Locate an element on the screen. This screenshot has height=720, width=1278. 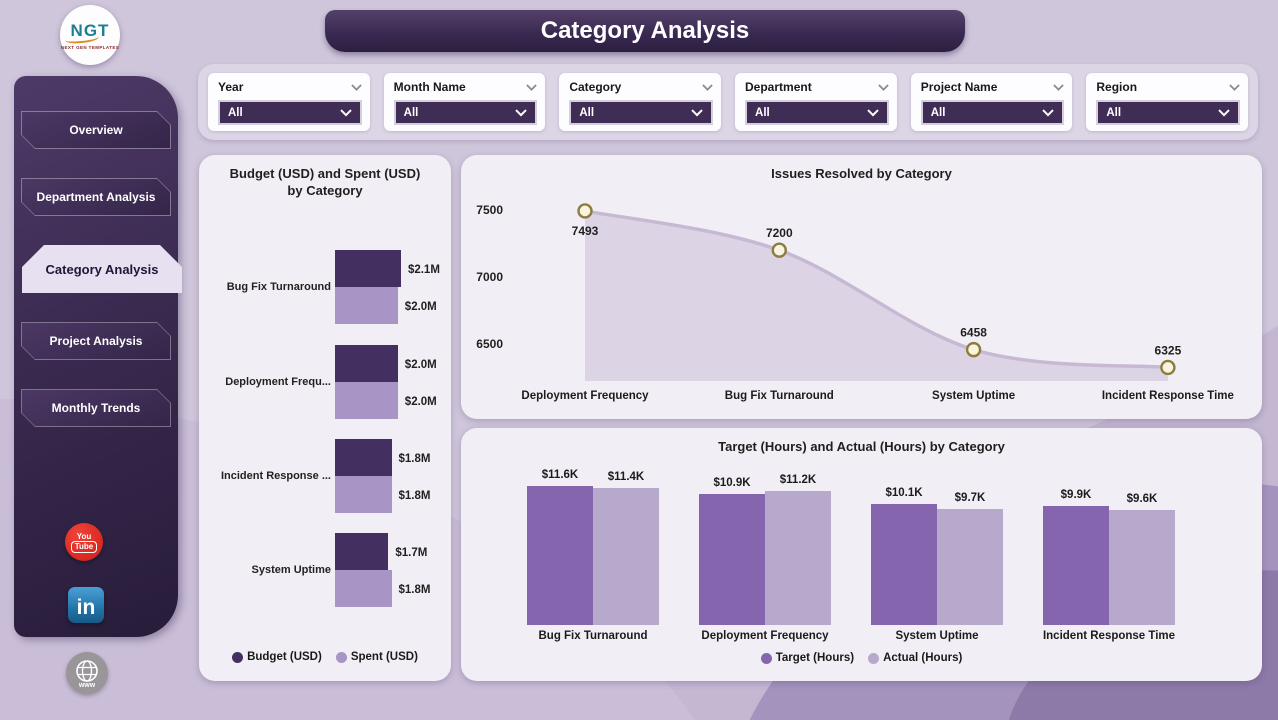
legend-dot is located at coordinates (341, 657).